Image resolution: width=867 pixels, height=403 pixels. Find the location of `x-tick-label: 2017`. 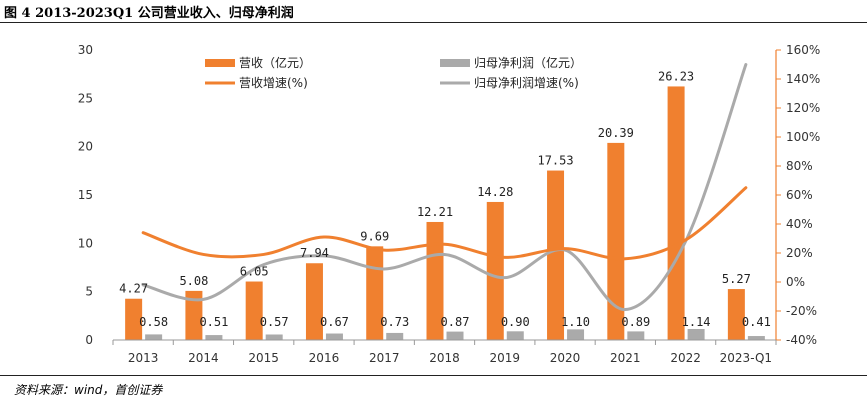

x-tick-label: 2017 is located at coordinates (384, 358).